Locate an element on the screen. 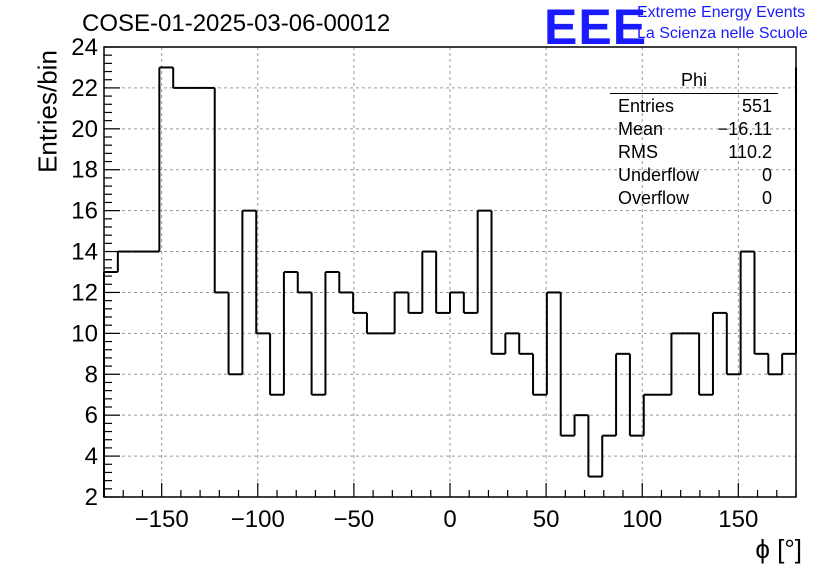 This screenshot has width=836, height=572. x-tick-label: 150 is located at coordinates (738, 519).